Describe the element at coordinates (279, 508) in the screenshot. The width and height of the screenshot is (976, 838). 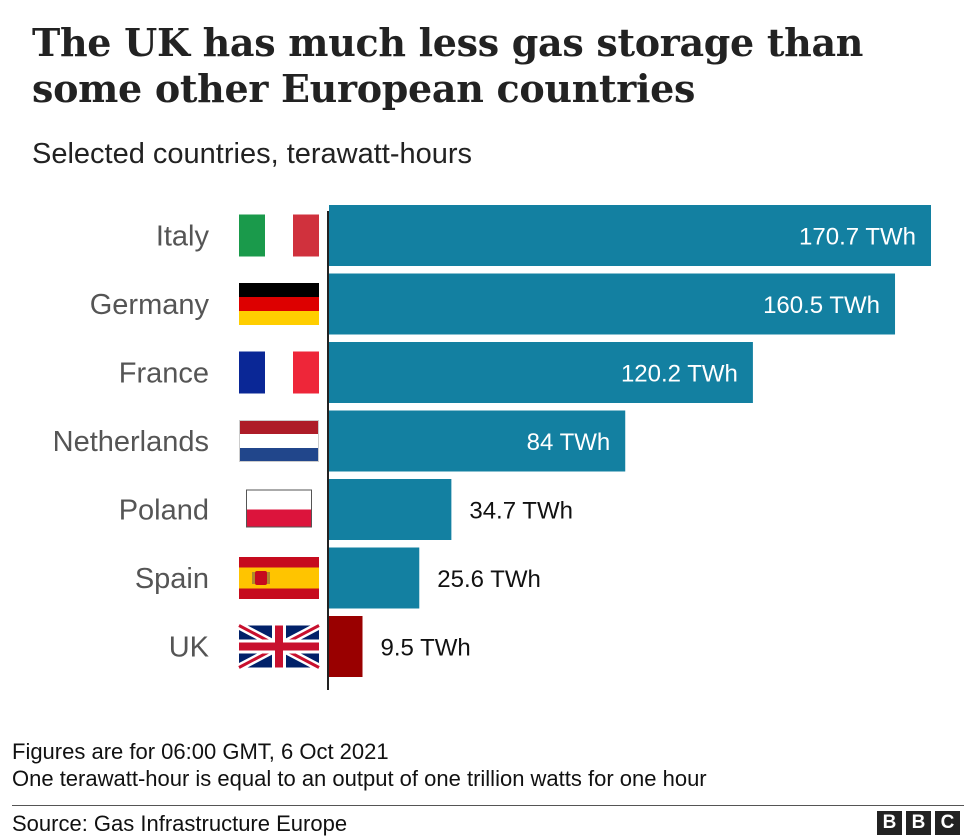
I see `poland-flag-icon` at that location.